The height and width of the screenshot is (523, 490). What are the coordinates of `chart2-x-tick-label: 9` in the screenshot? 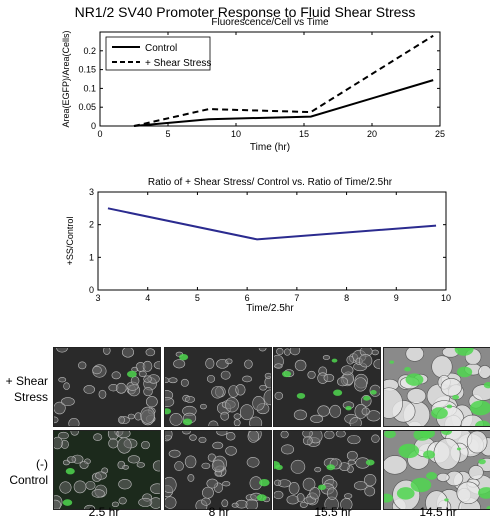 It's located at (396, 298).